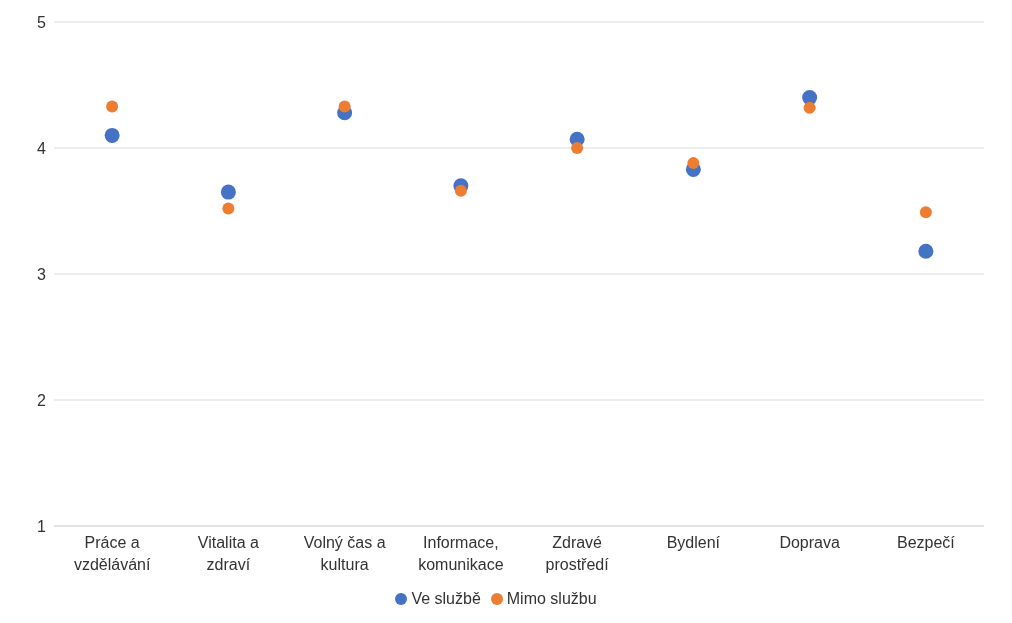 The height and width of the screenshot is (623, 1012). Describe the element at coordinates (461, 553) in the screenshot. I see `x-tick-label: Informace, komunikace` at that location.